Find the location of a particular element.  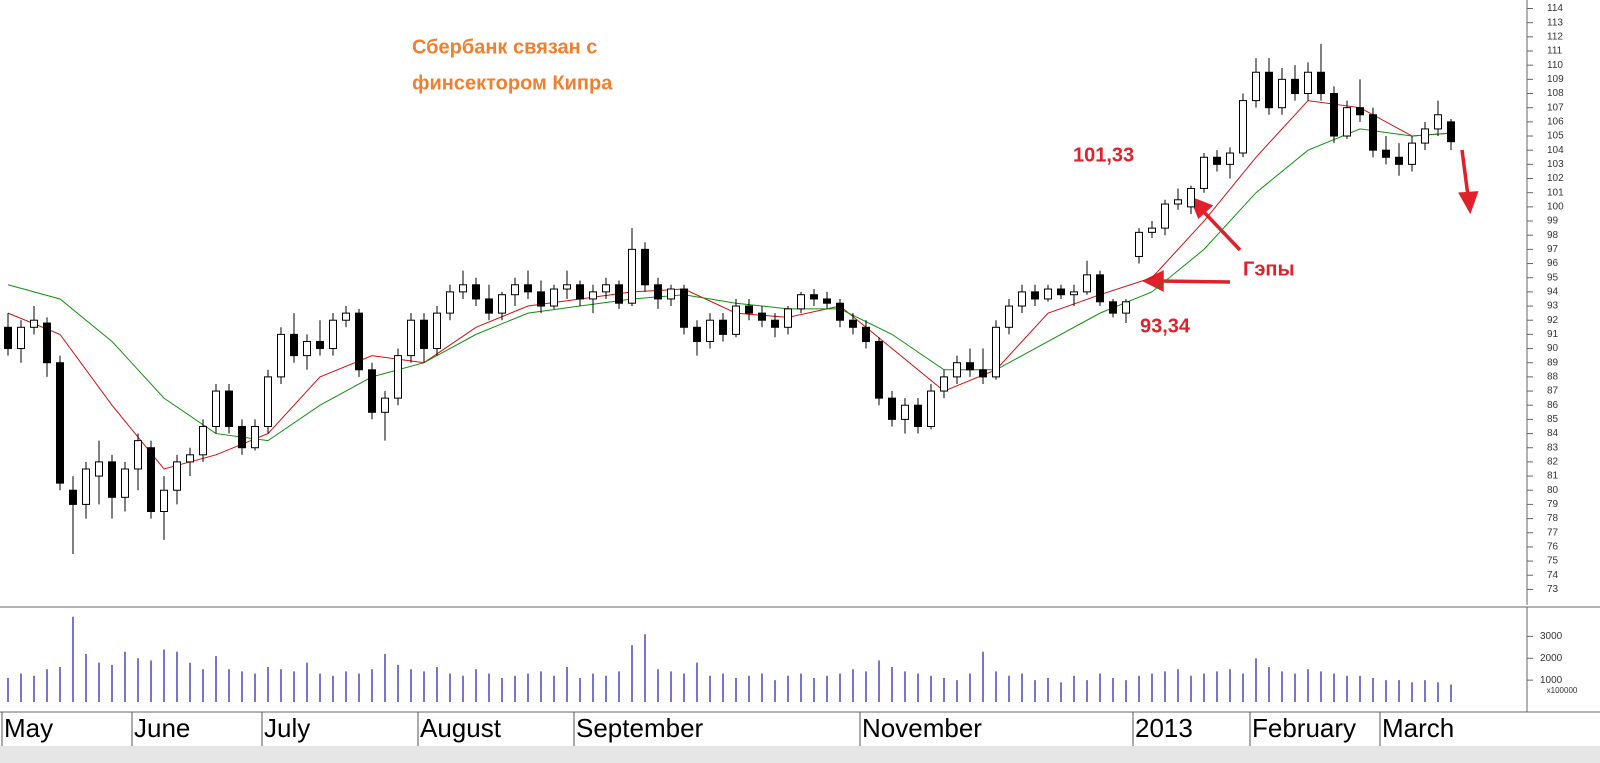

y-tick-label: 86 is located at coordinates (1553, 405).